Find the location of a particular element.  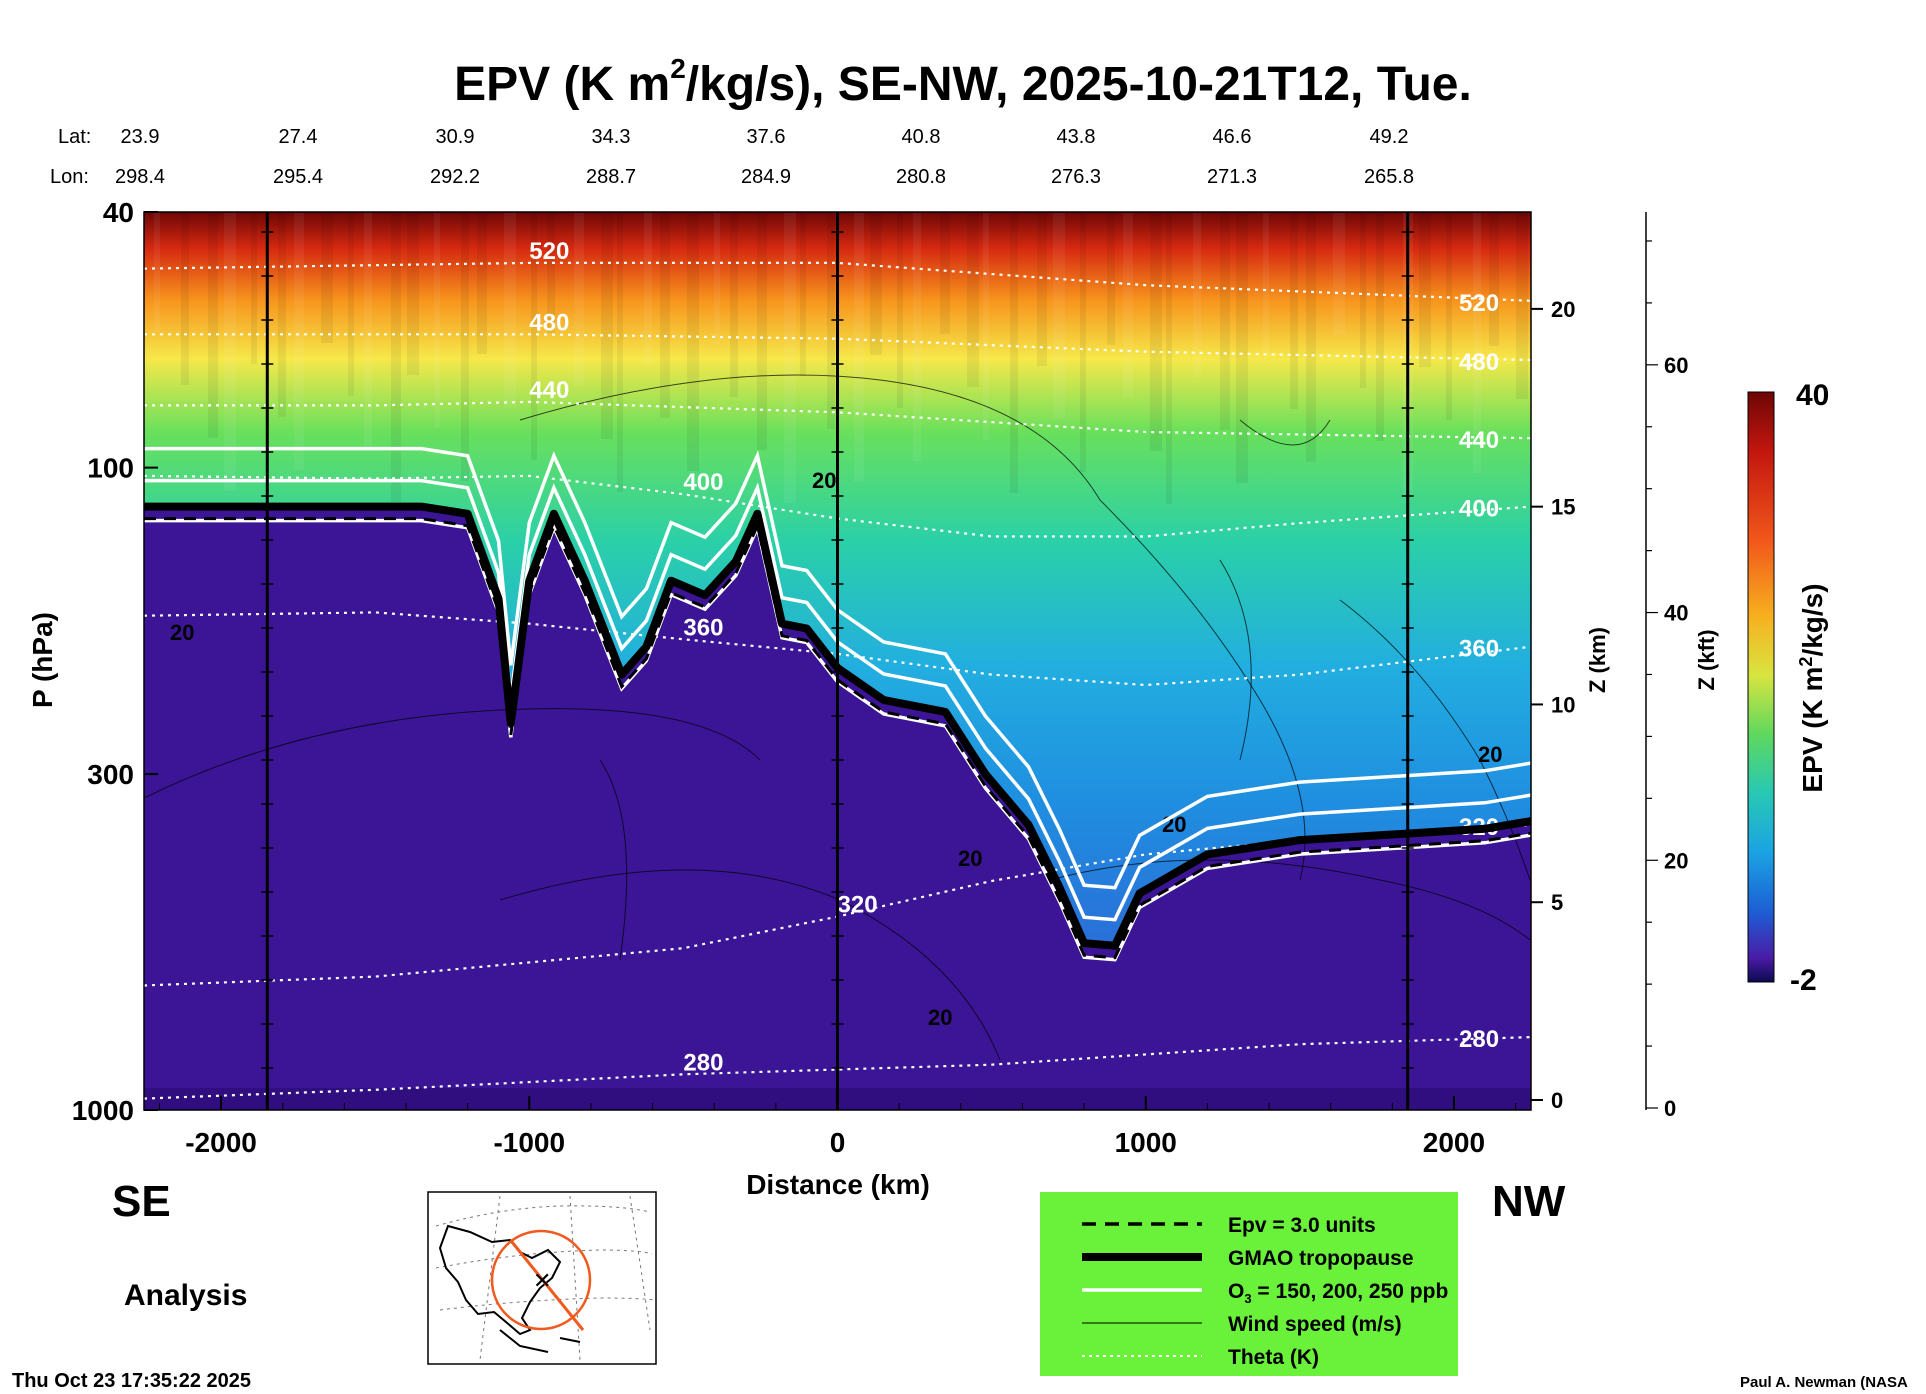

x-tick-label: -1000 is located at coordinates (529, 1142).